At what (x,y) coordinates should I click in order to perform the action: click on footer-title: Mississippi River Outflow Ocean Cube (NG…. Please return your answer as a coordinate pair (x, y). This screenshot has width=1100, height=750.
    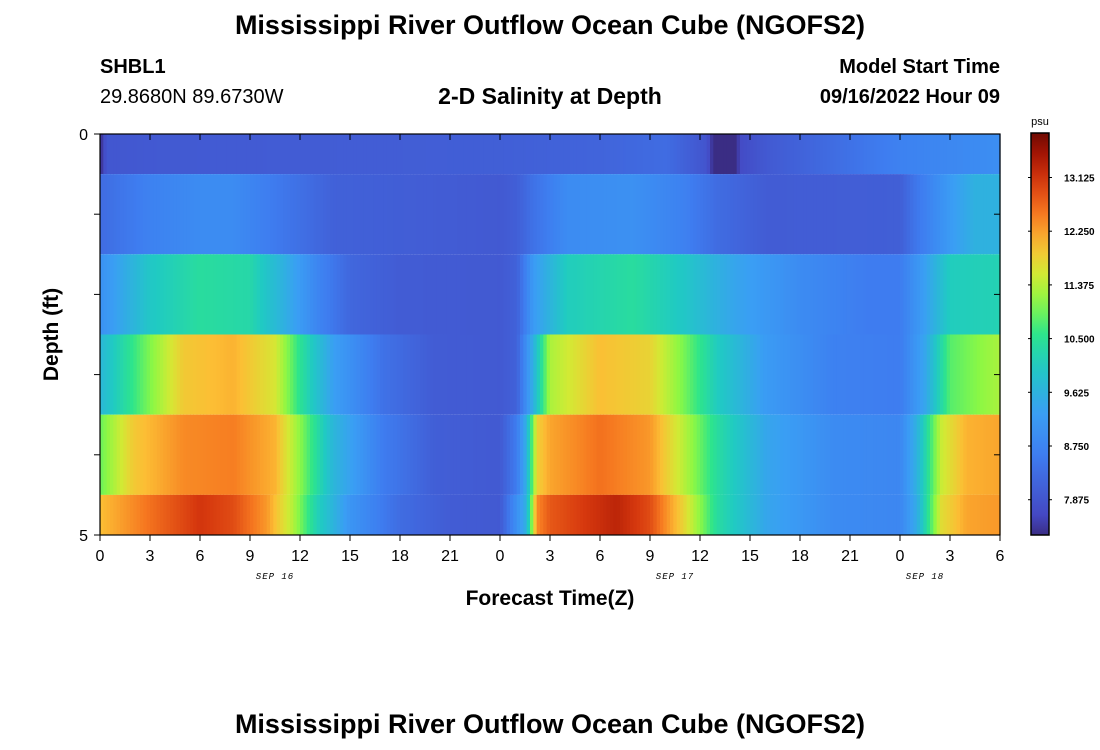
    Looking at the image, I should click on (550, 724).